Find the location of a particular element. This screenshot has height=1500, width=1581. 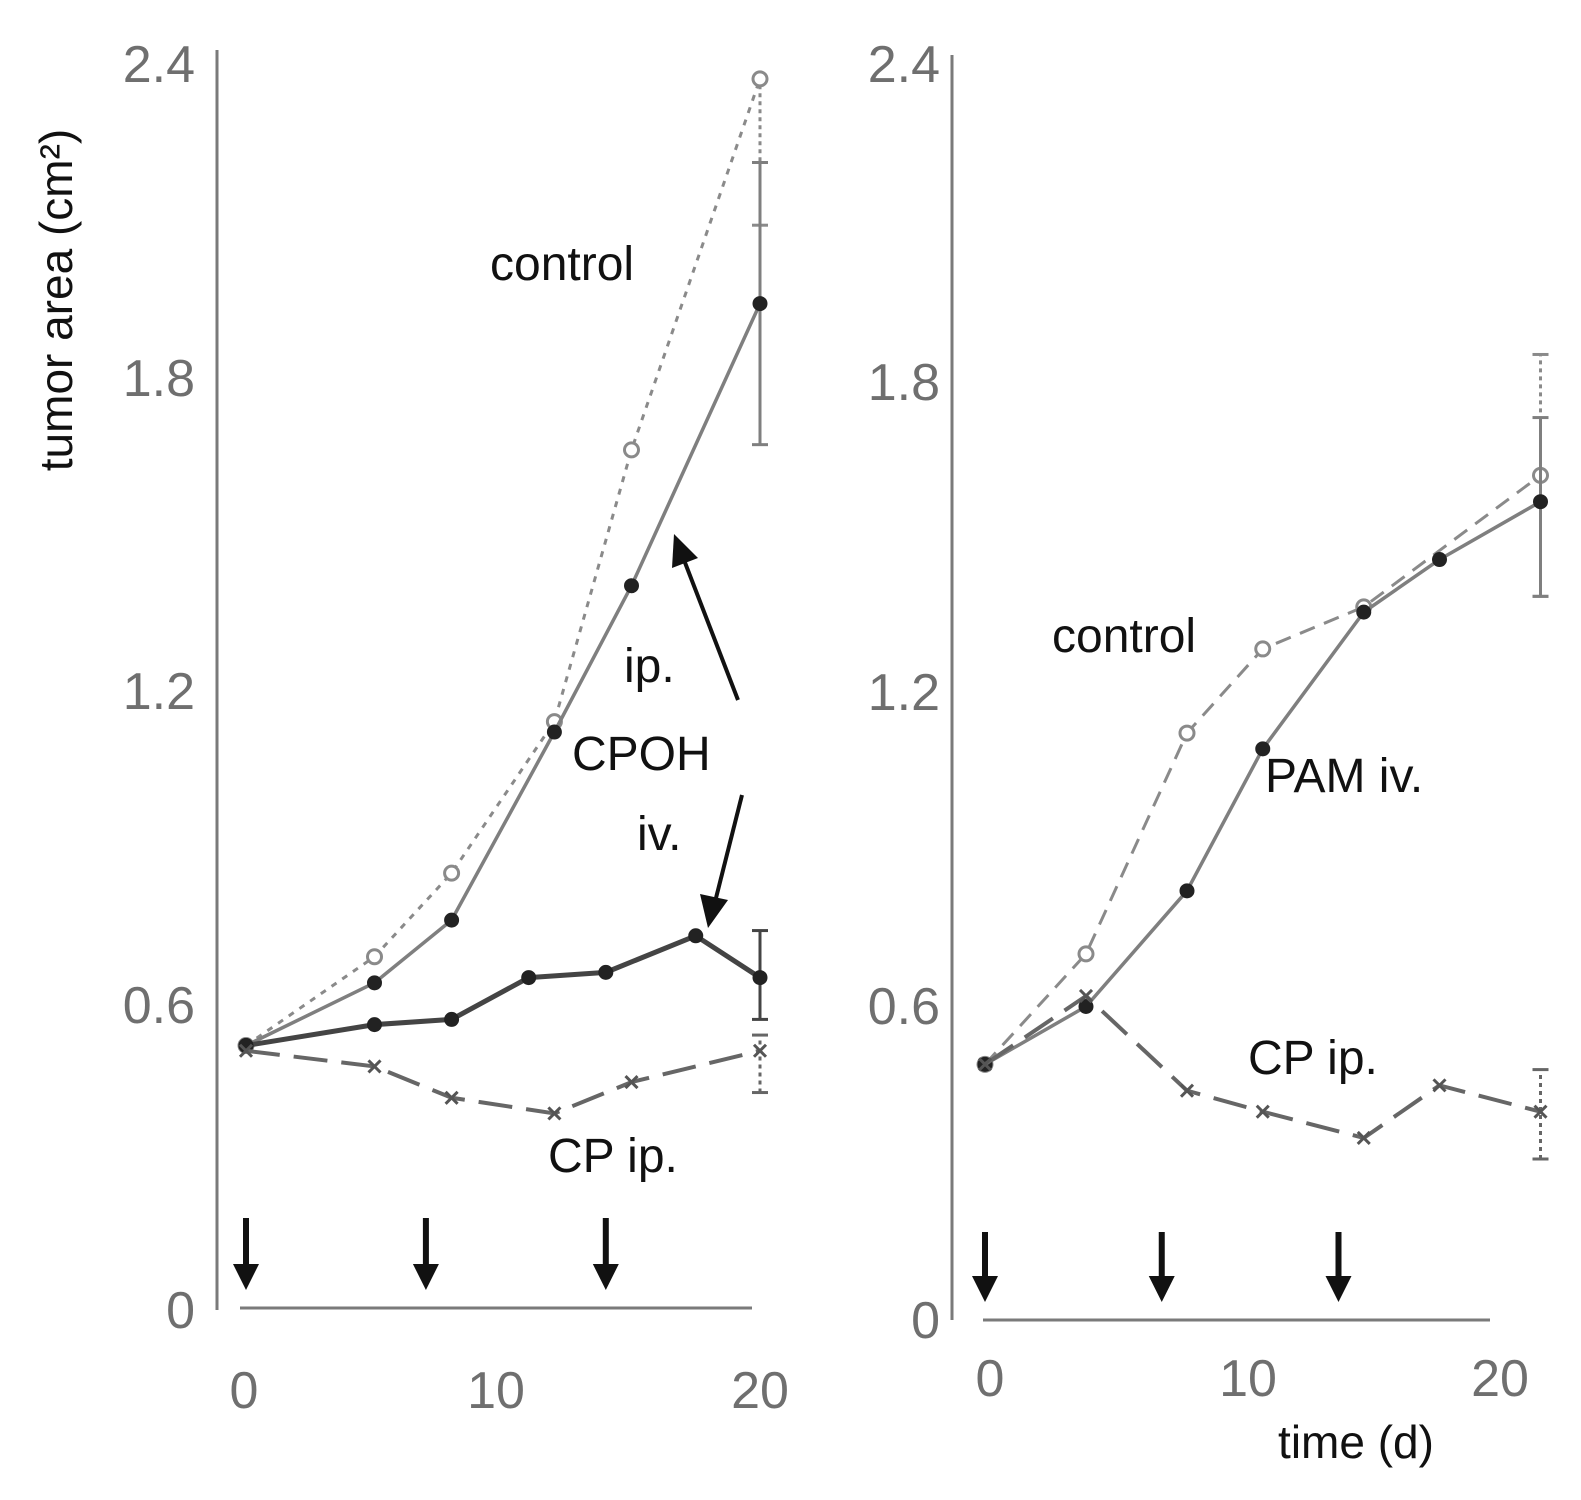

annotation-pam-iv: PAM iv. is located at coordinates (1344, 776).